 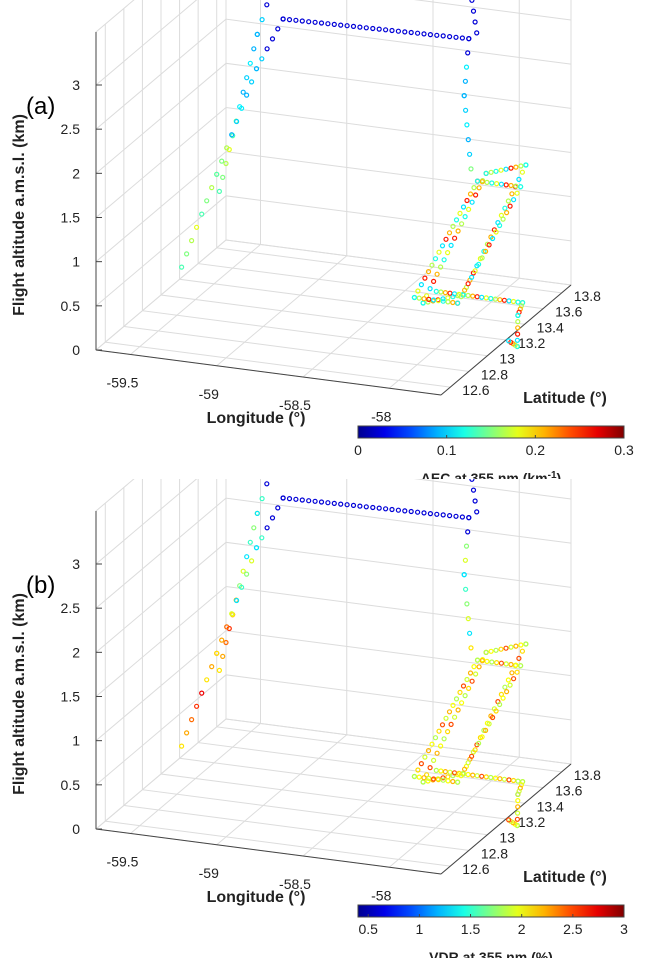 What do you see at coordinates (536, 450) in the screenshot?
I see `colorbar-tick-label: 0.2` at bounding box center [536, 450].